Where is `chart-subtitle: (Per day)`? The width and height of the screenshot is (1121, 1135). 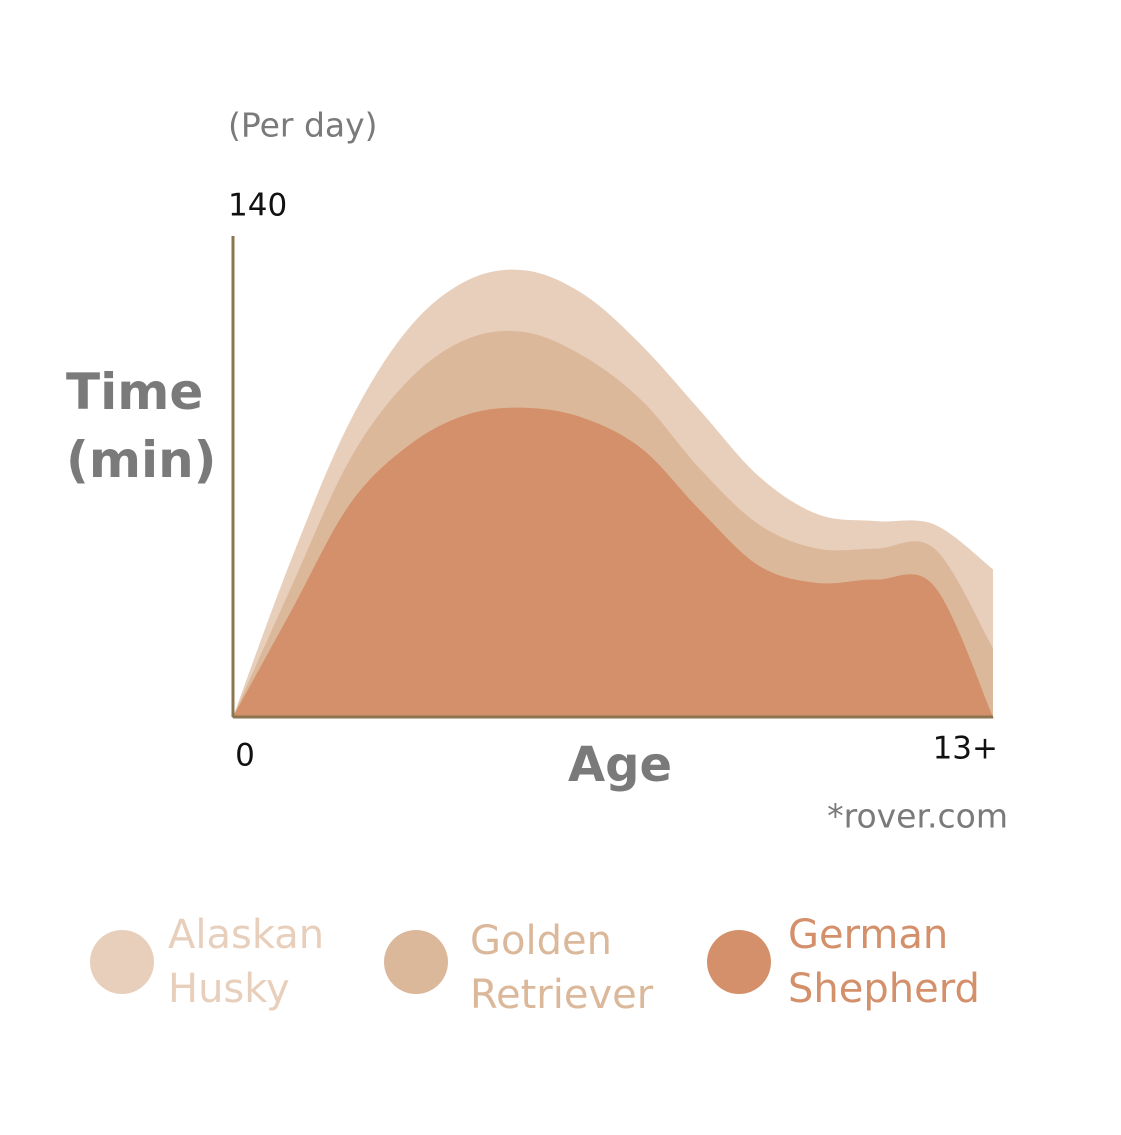
chart-subtitle: (Per day) is located at coordinates (303, 125).